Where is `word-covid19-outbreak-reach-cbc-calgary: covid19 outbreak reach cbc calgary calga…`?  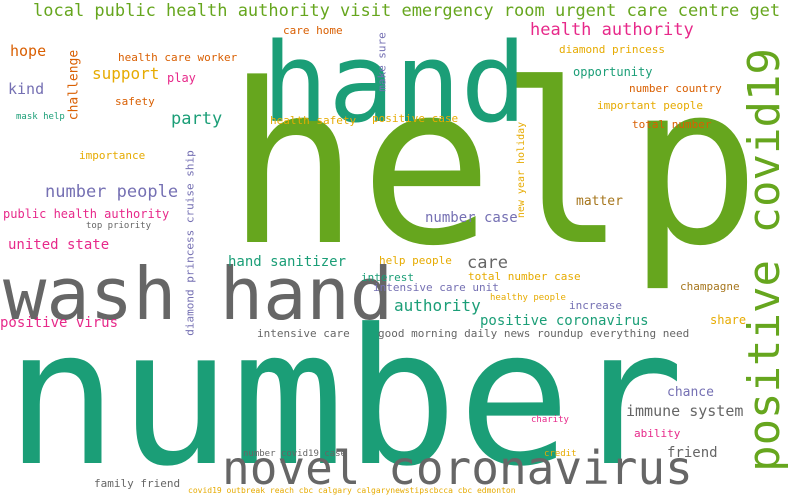 word-covid19-outbreak-reach-cbc-calgary: covid19 outbreak reach cbc calgary calga… is located at coordinates (352, 490).